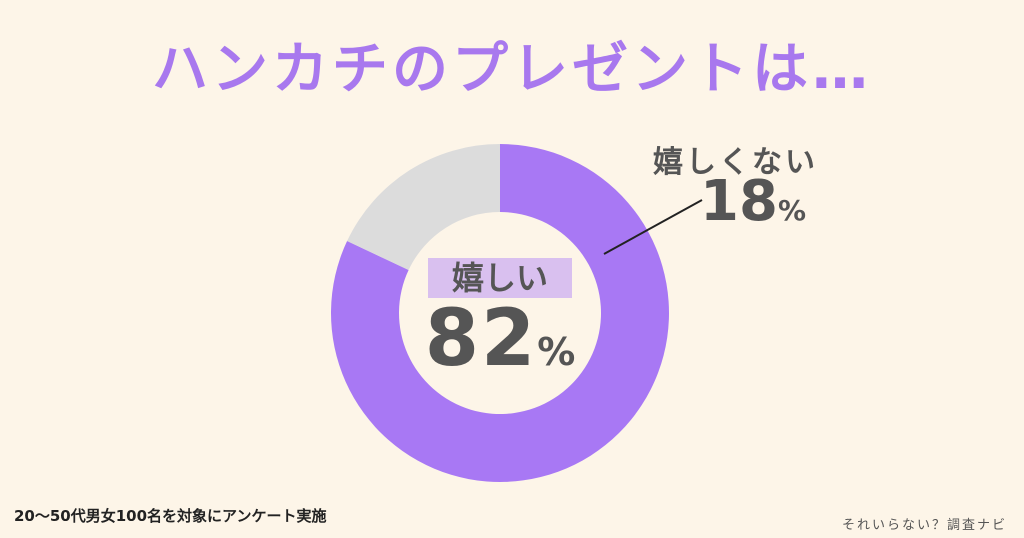 This screenshot has width=1024, height=538. What do you see at coordinates (739, 201) in the screenshot?
I see `slice-value-not-happy-number: 18` at bounding box center [739, 201].